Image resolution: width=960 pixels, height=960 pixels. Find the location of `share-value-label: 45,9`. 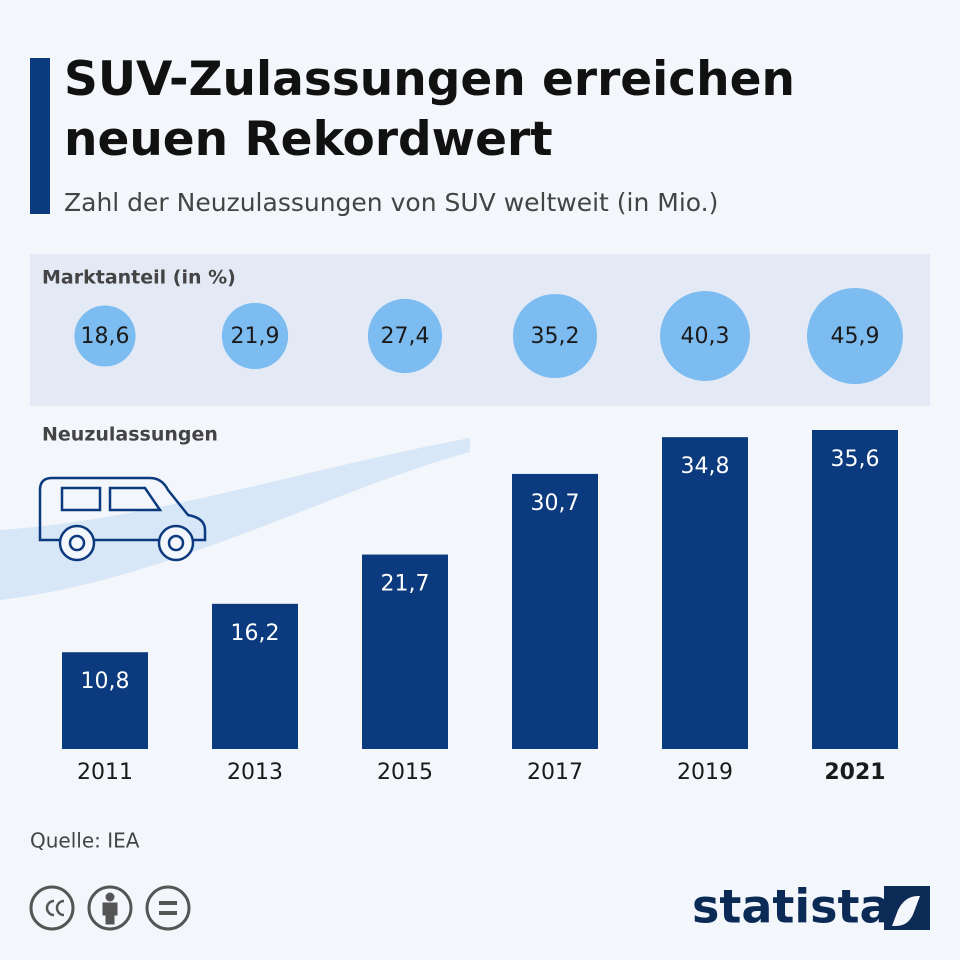

share-value-label: 45,9 is located at coordinates (855, 336).